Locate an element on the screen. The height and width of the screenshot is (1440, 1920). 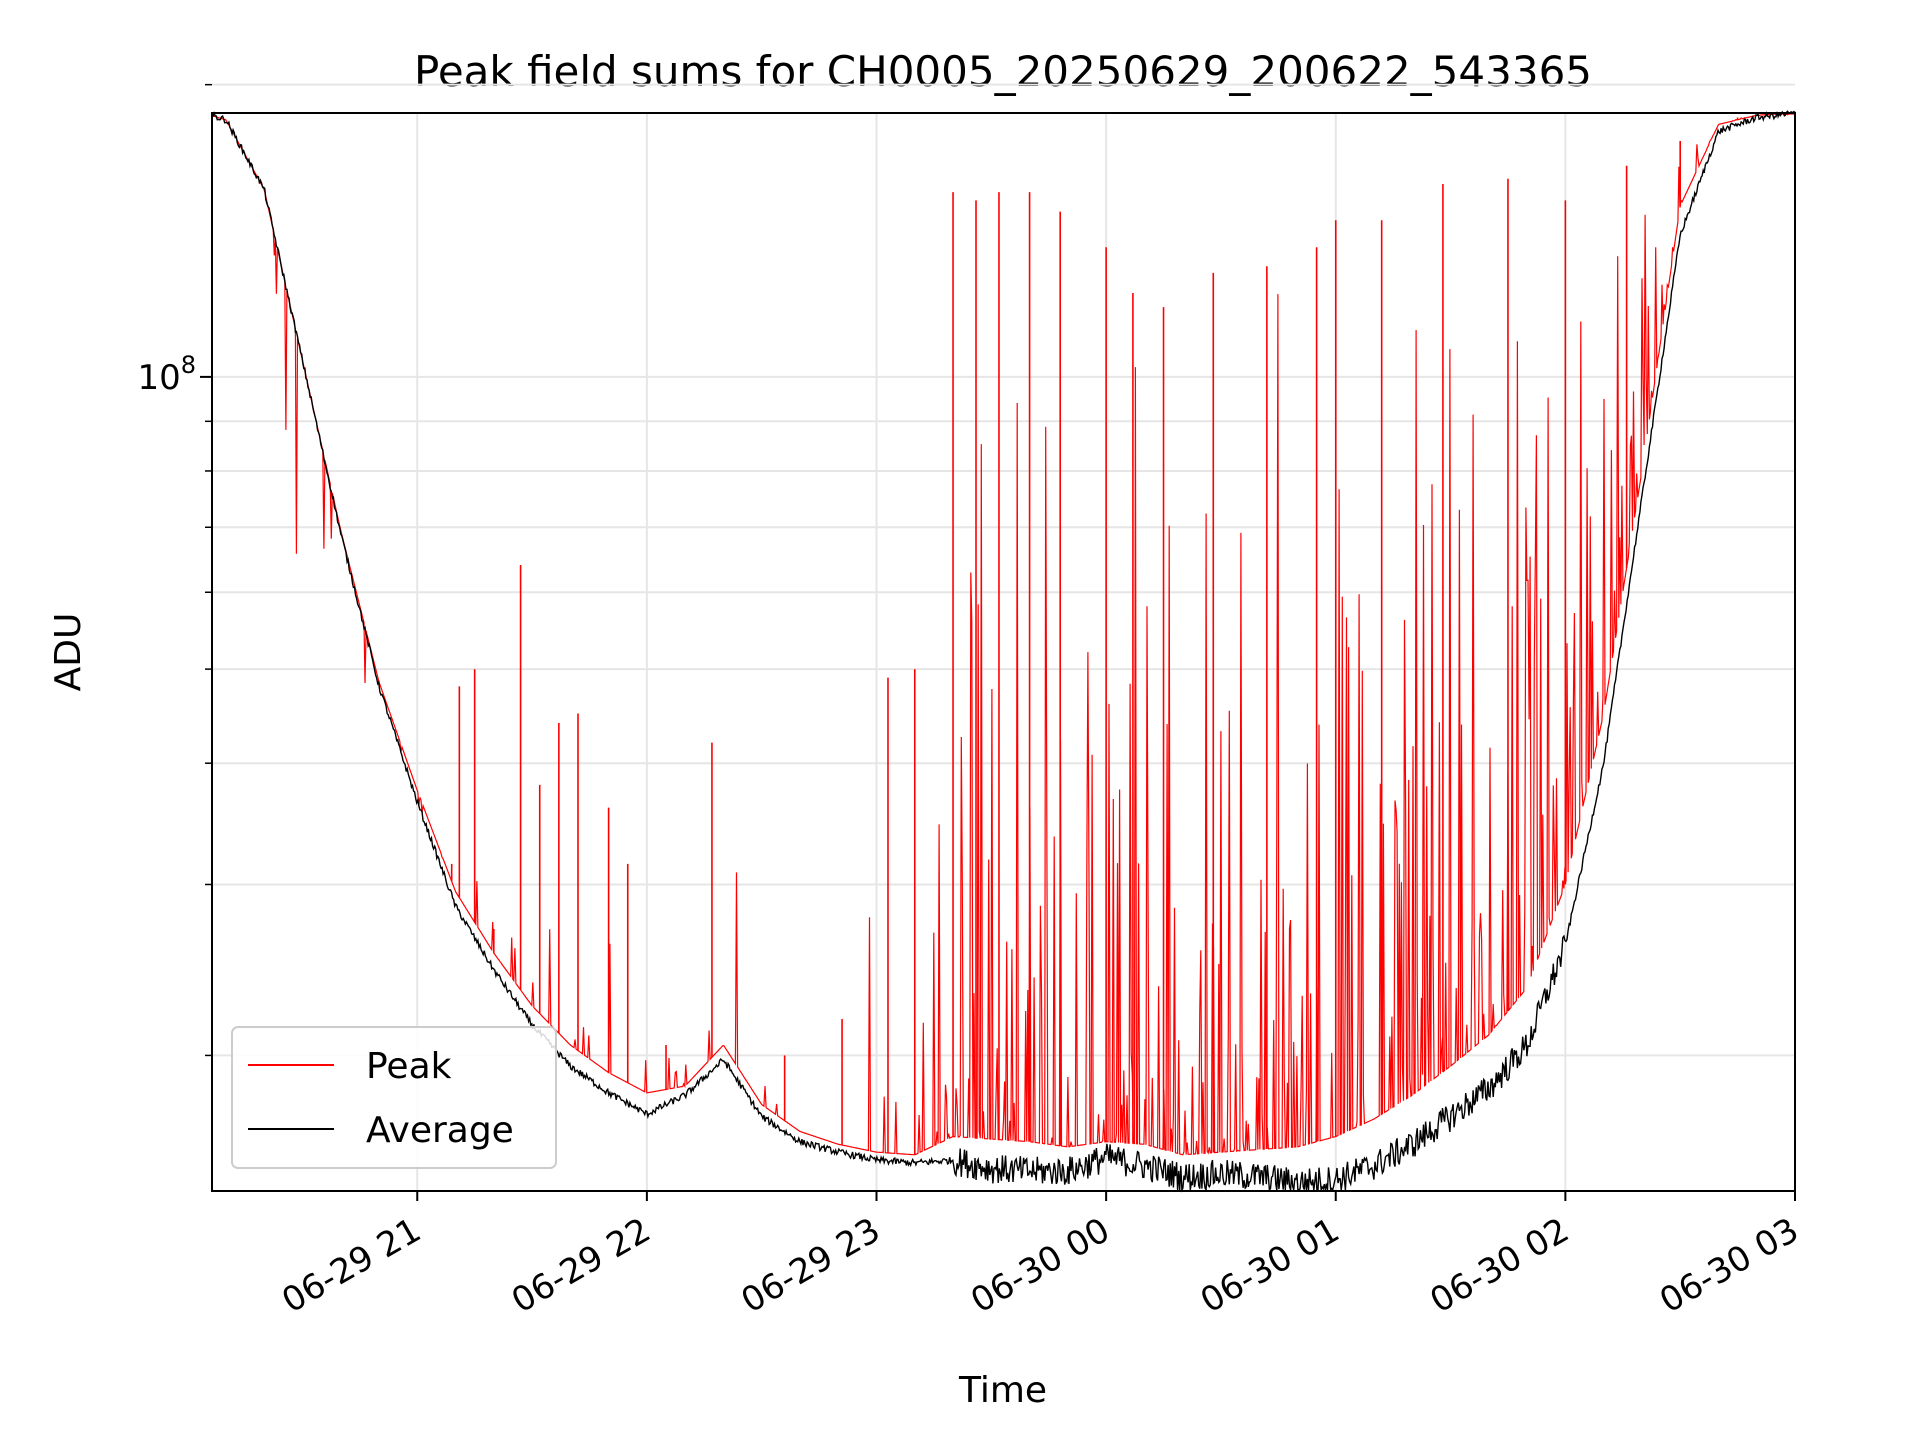
legend-peak-label: Peak is located at coordinates (409, 1066).